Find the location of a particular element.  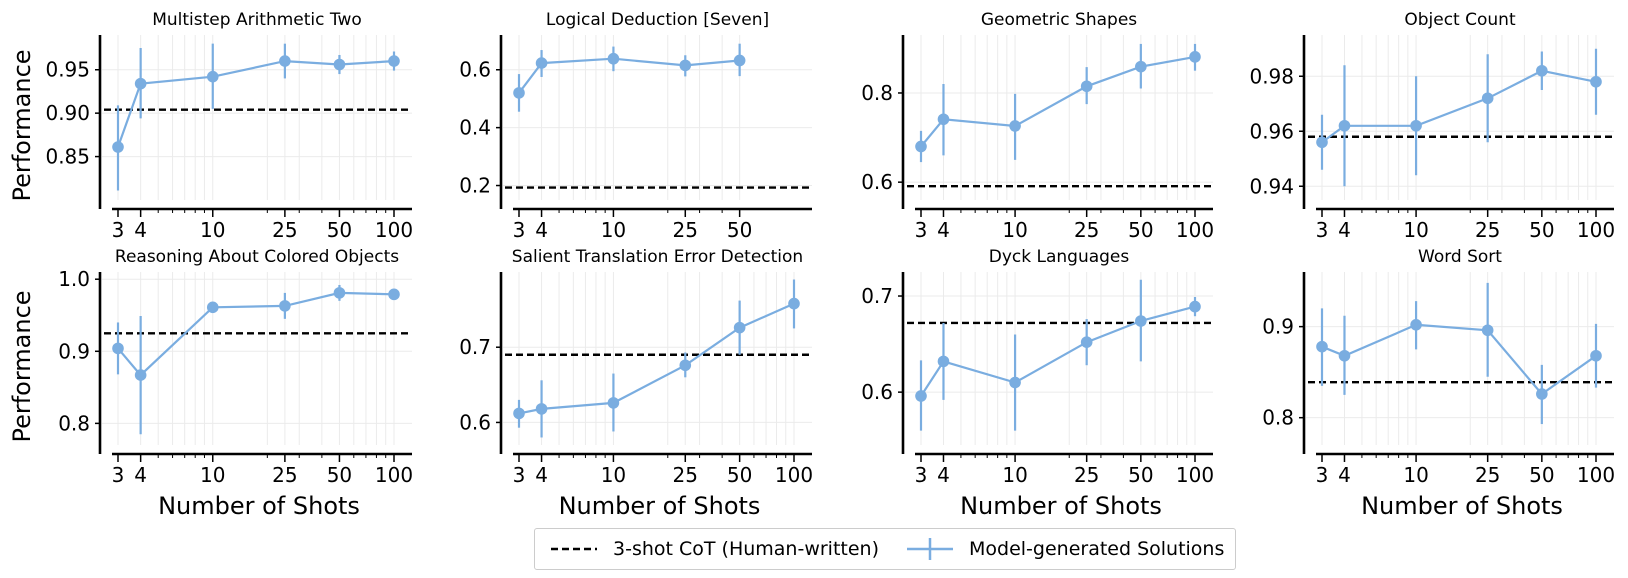

legend-swatch-errorbar-line is located at coordinates (930, 549).